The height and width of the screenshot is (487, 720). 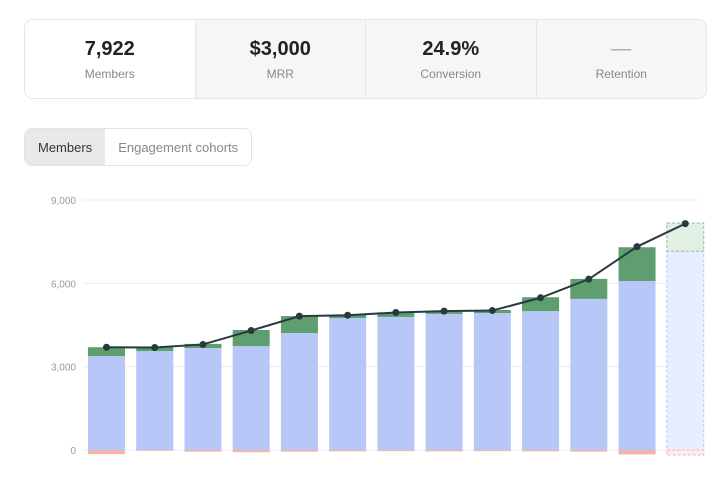 I want to click on stat-mrr: $3,000 MRR, so click(x=279, y=59).